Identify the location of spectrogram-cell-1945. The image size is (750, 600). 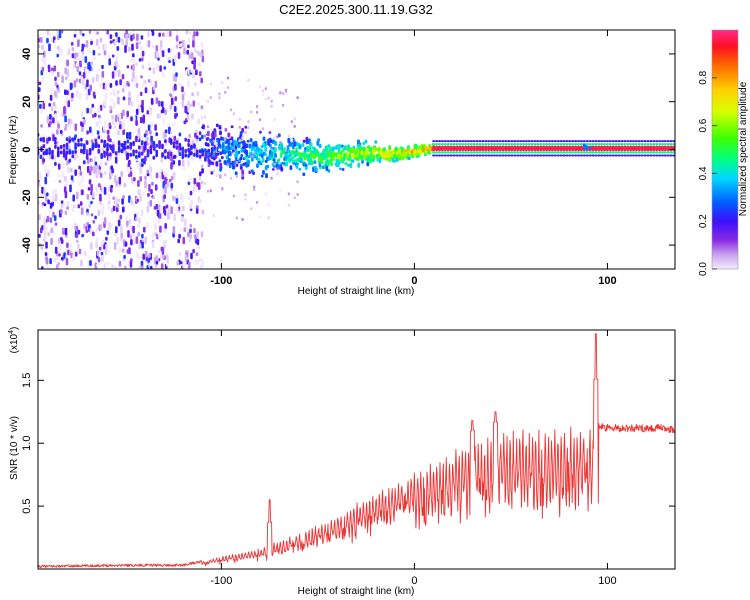
(325, 155).